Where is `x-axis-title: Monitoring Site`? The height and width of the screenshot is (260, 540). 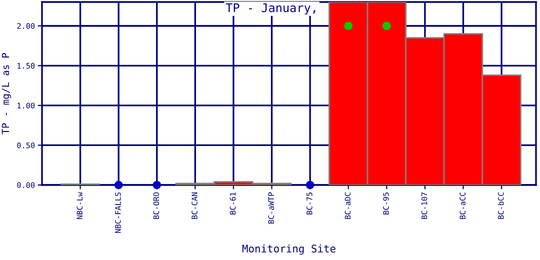 x-axis-title: Monitoring Site is located at coordinates (289, 249).